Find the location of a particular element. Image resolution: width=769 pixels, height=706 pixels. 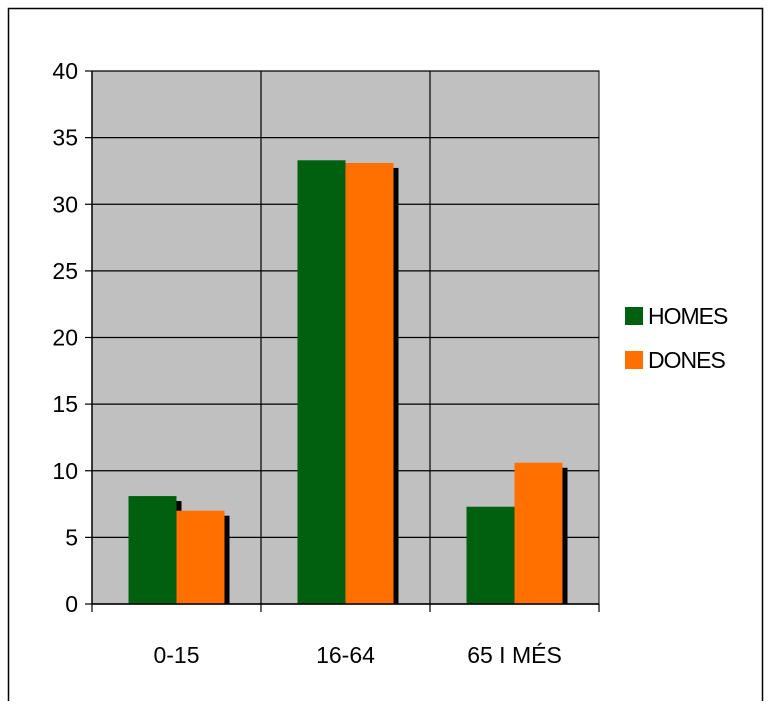

y-tick-label: 25 is located at coordinates (65, 271).